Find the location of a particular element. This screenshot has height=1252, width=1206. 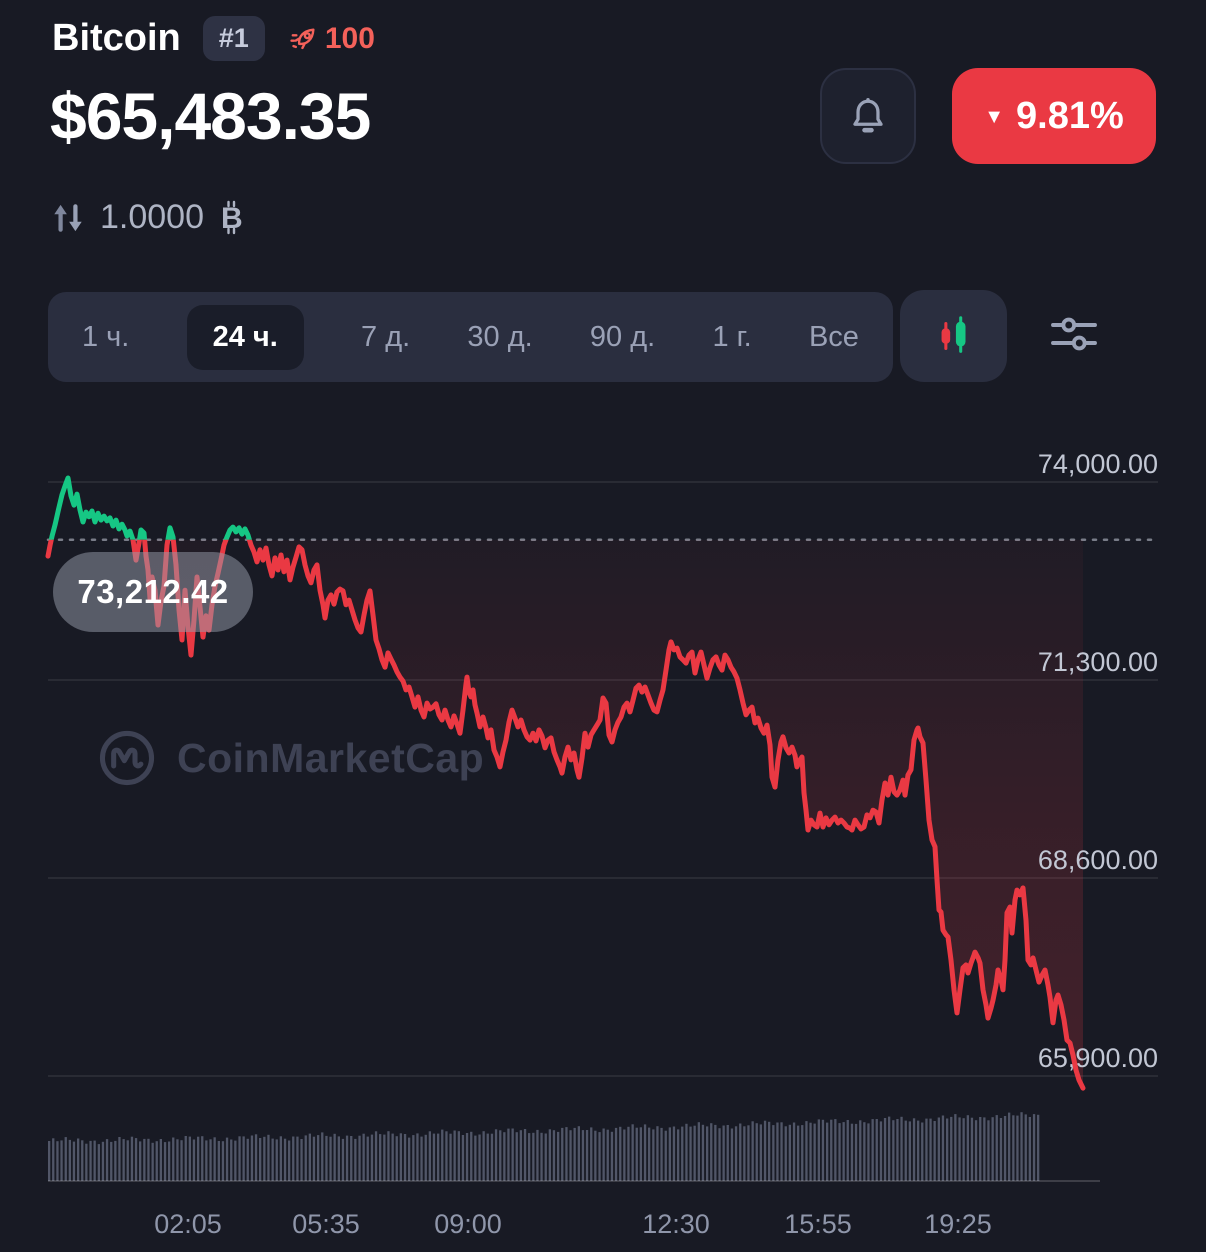

coin-price: $65,483.35 is located at coordinates (210, 116).